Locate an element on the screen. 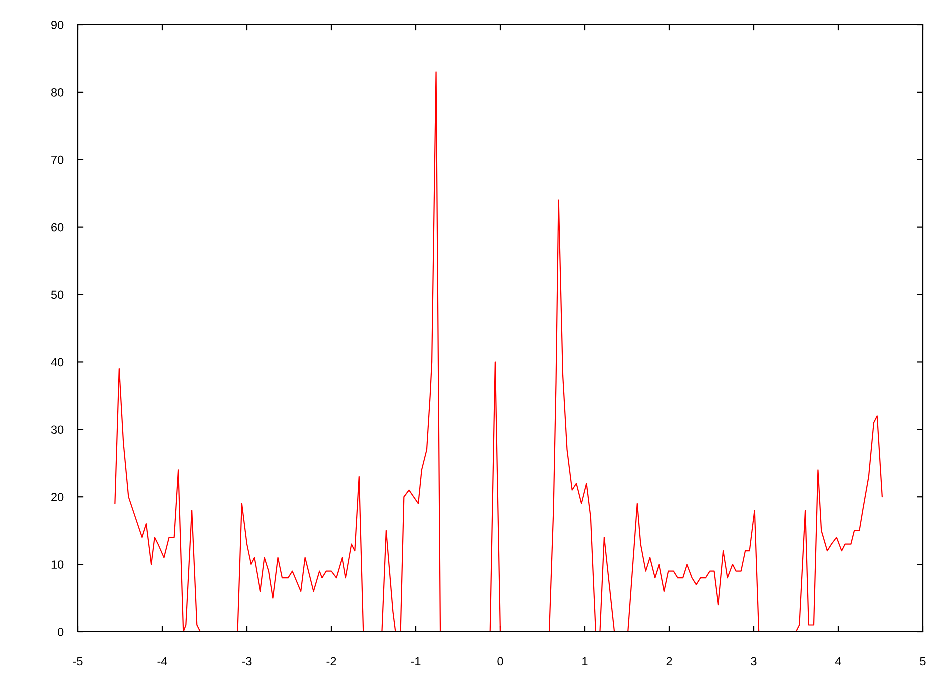 This screenshot has width=952, height=688. y-tick-label: 30 is located at coordinates (57, 430).